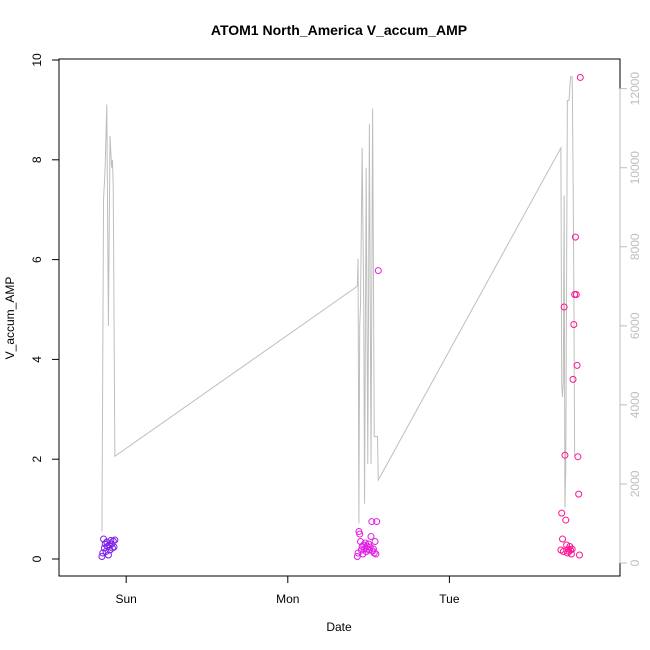  I want to click on y2-tick-label: 6000, so click(635, 325).